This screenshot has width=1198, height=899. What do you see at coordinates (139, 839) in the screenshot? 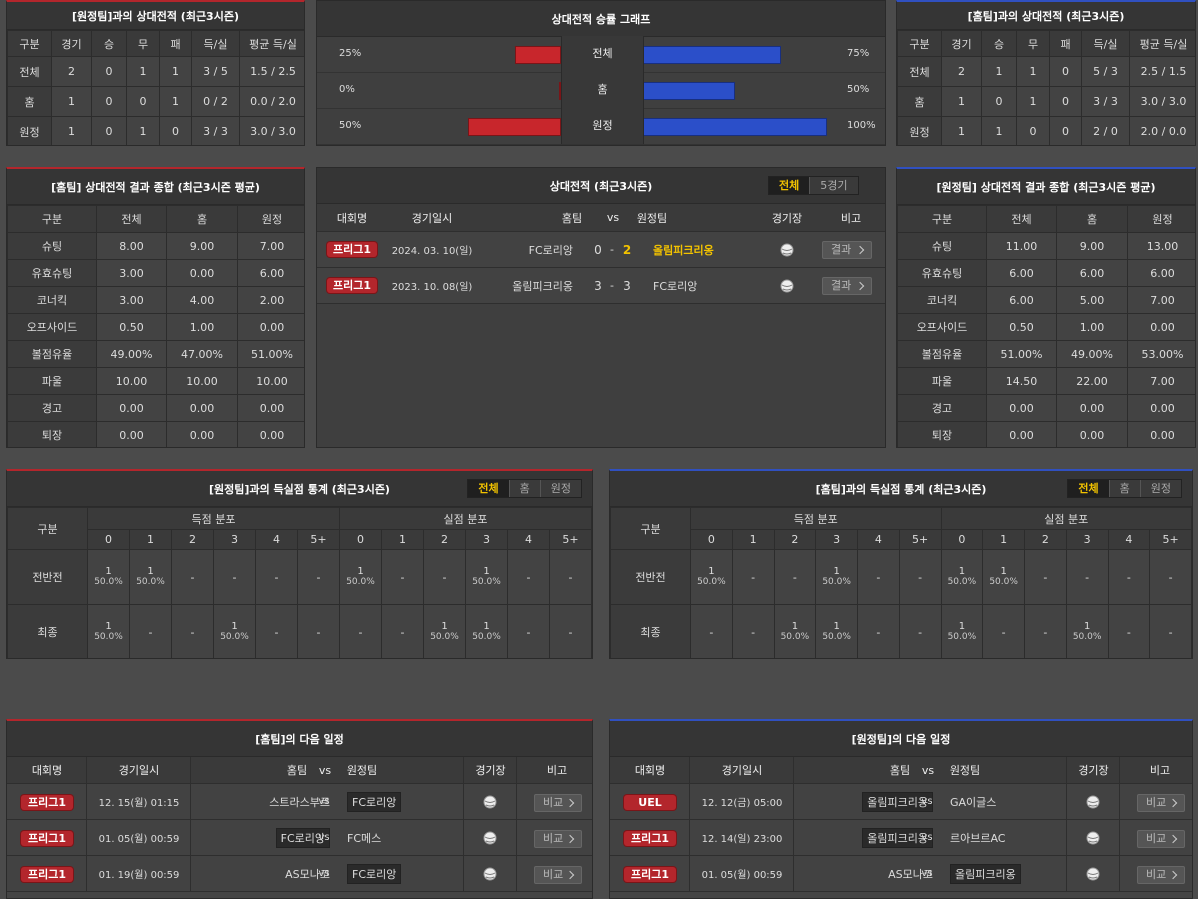
I see `match-date: 01. 05(월) 00:59` at bounding box center [139, 839].